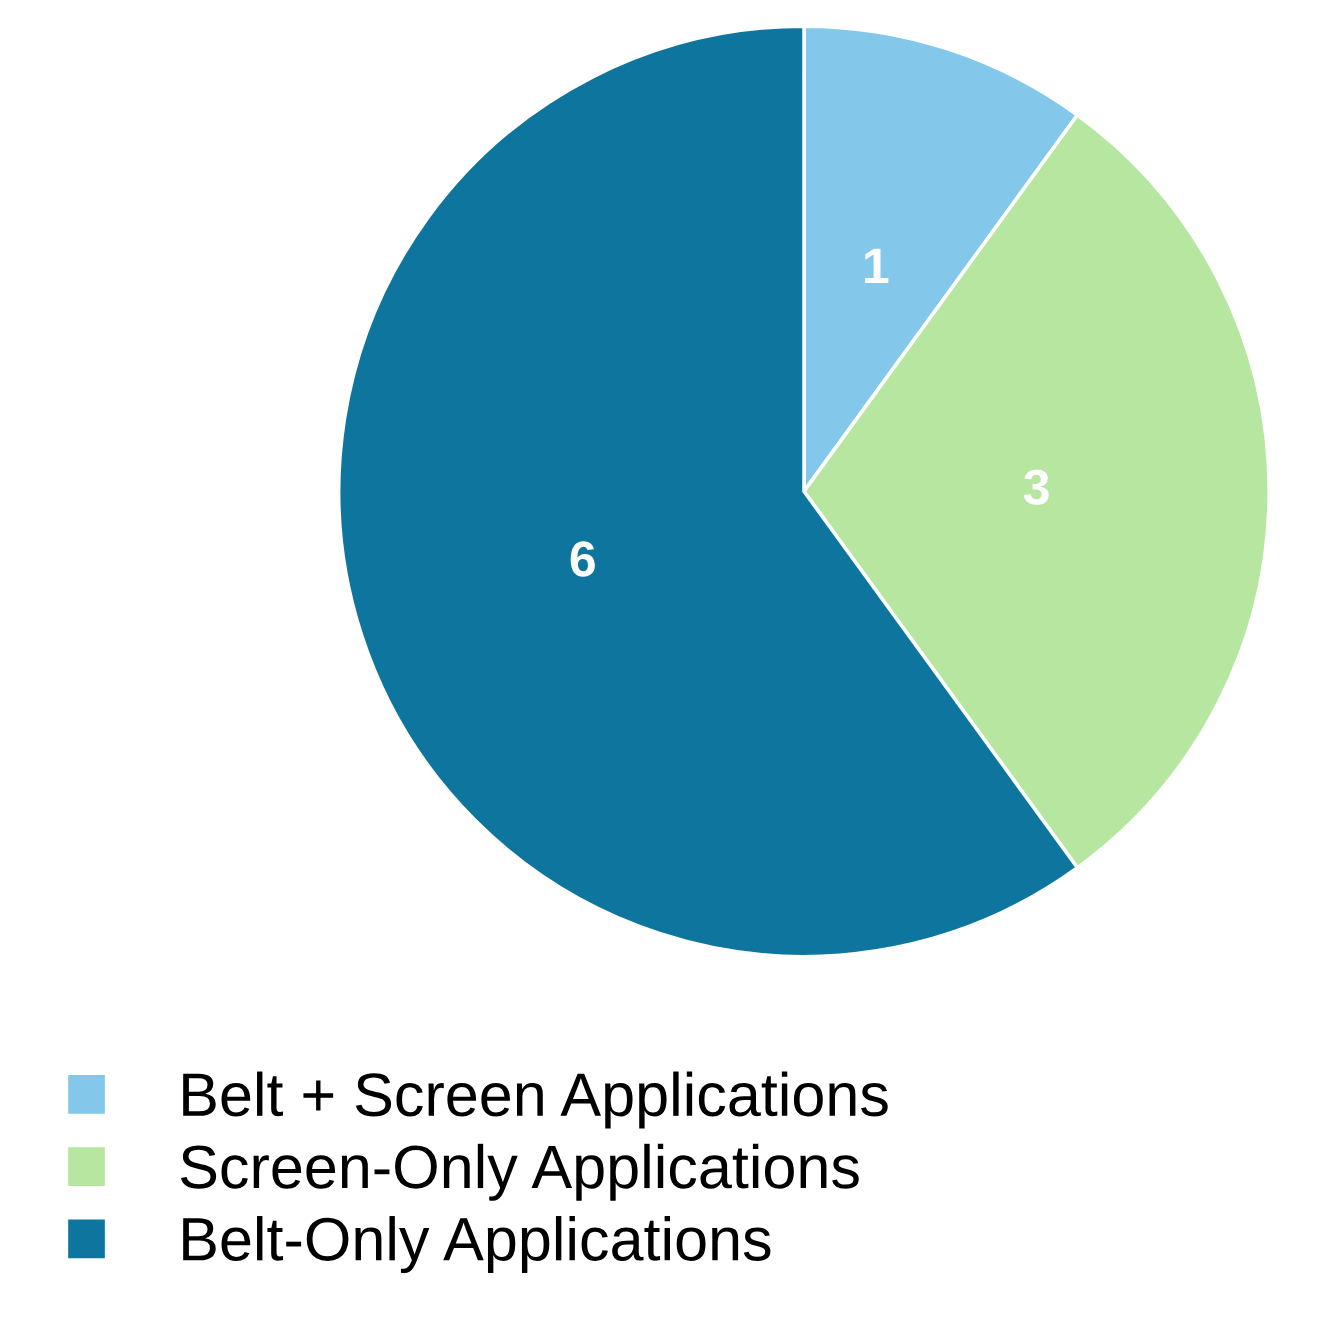  Describe the element at coordinates (1036, 487) in the screenshot. I see `data-label: 3` at that location.